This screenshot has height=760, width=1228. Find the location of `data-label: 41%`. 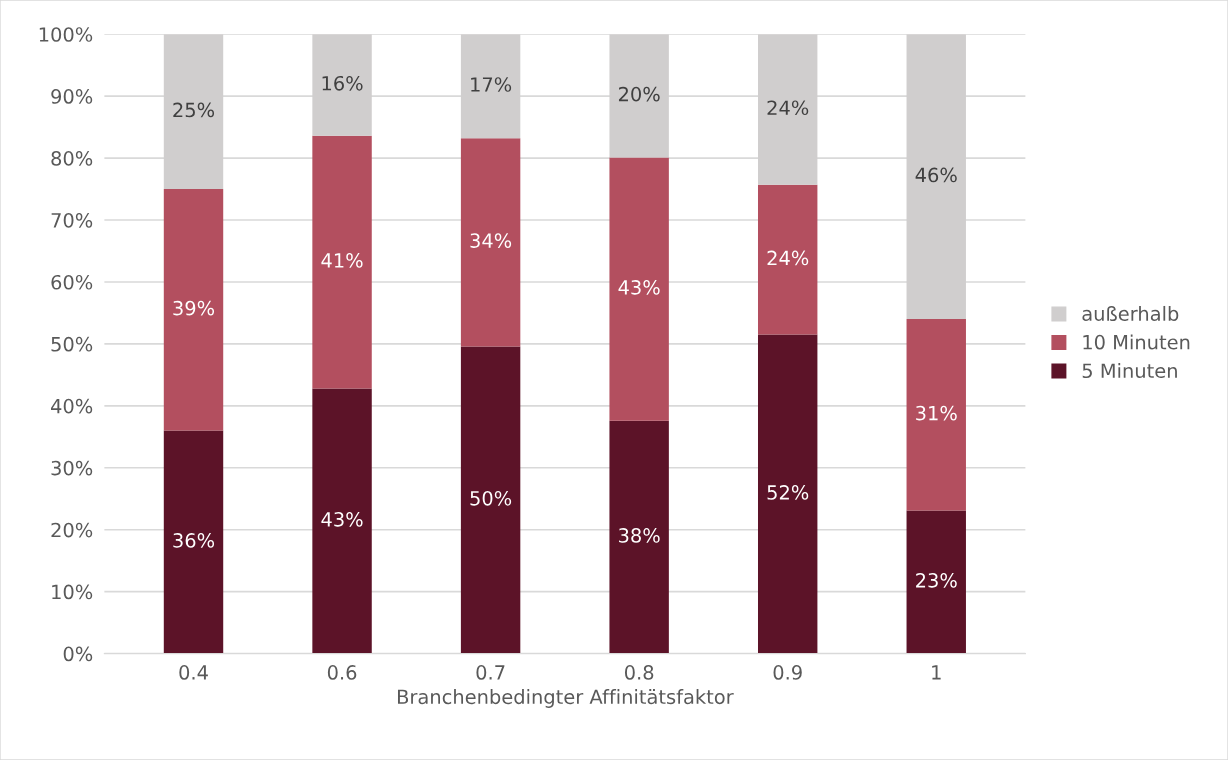

data-label: 41% is located at coordinates (342, 260).